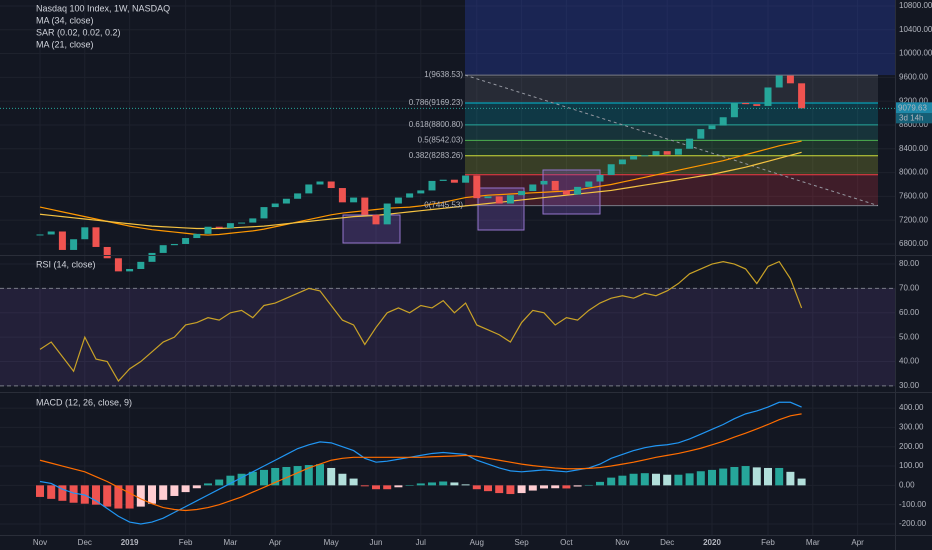 The image size is (932, 550). What do you see at coordinates (913, 148) in the screenshot?
I see `y-tick-label: 8400.00` at bounding box center [913, 148].